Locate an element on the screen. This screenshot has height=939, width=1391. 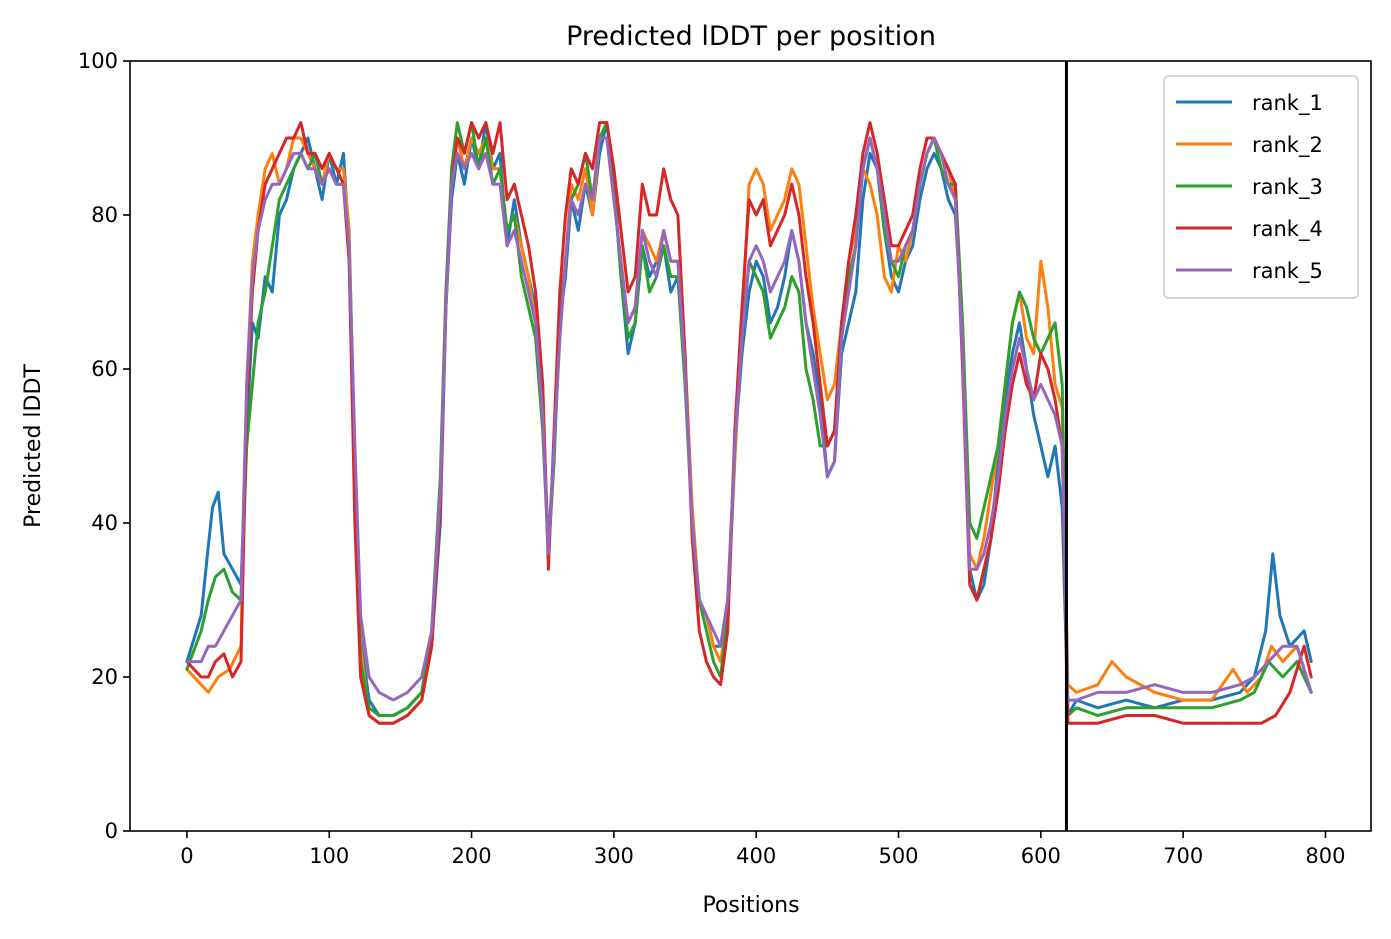
x-tick-label: 0 is located at coordinates (186, 856).